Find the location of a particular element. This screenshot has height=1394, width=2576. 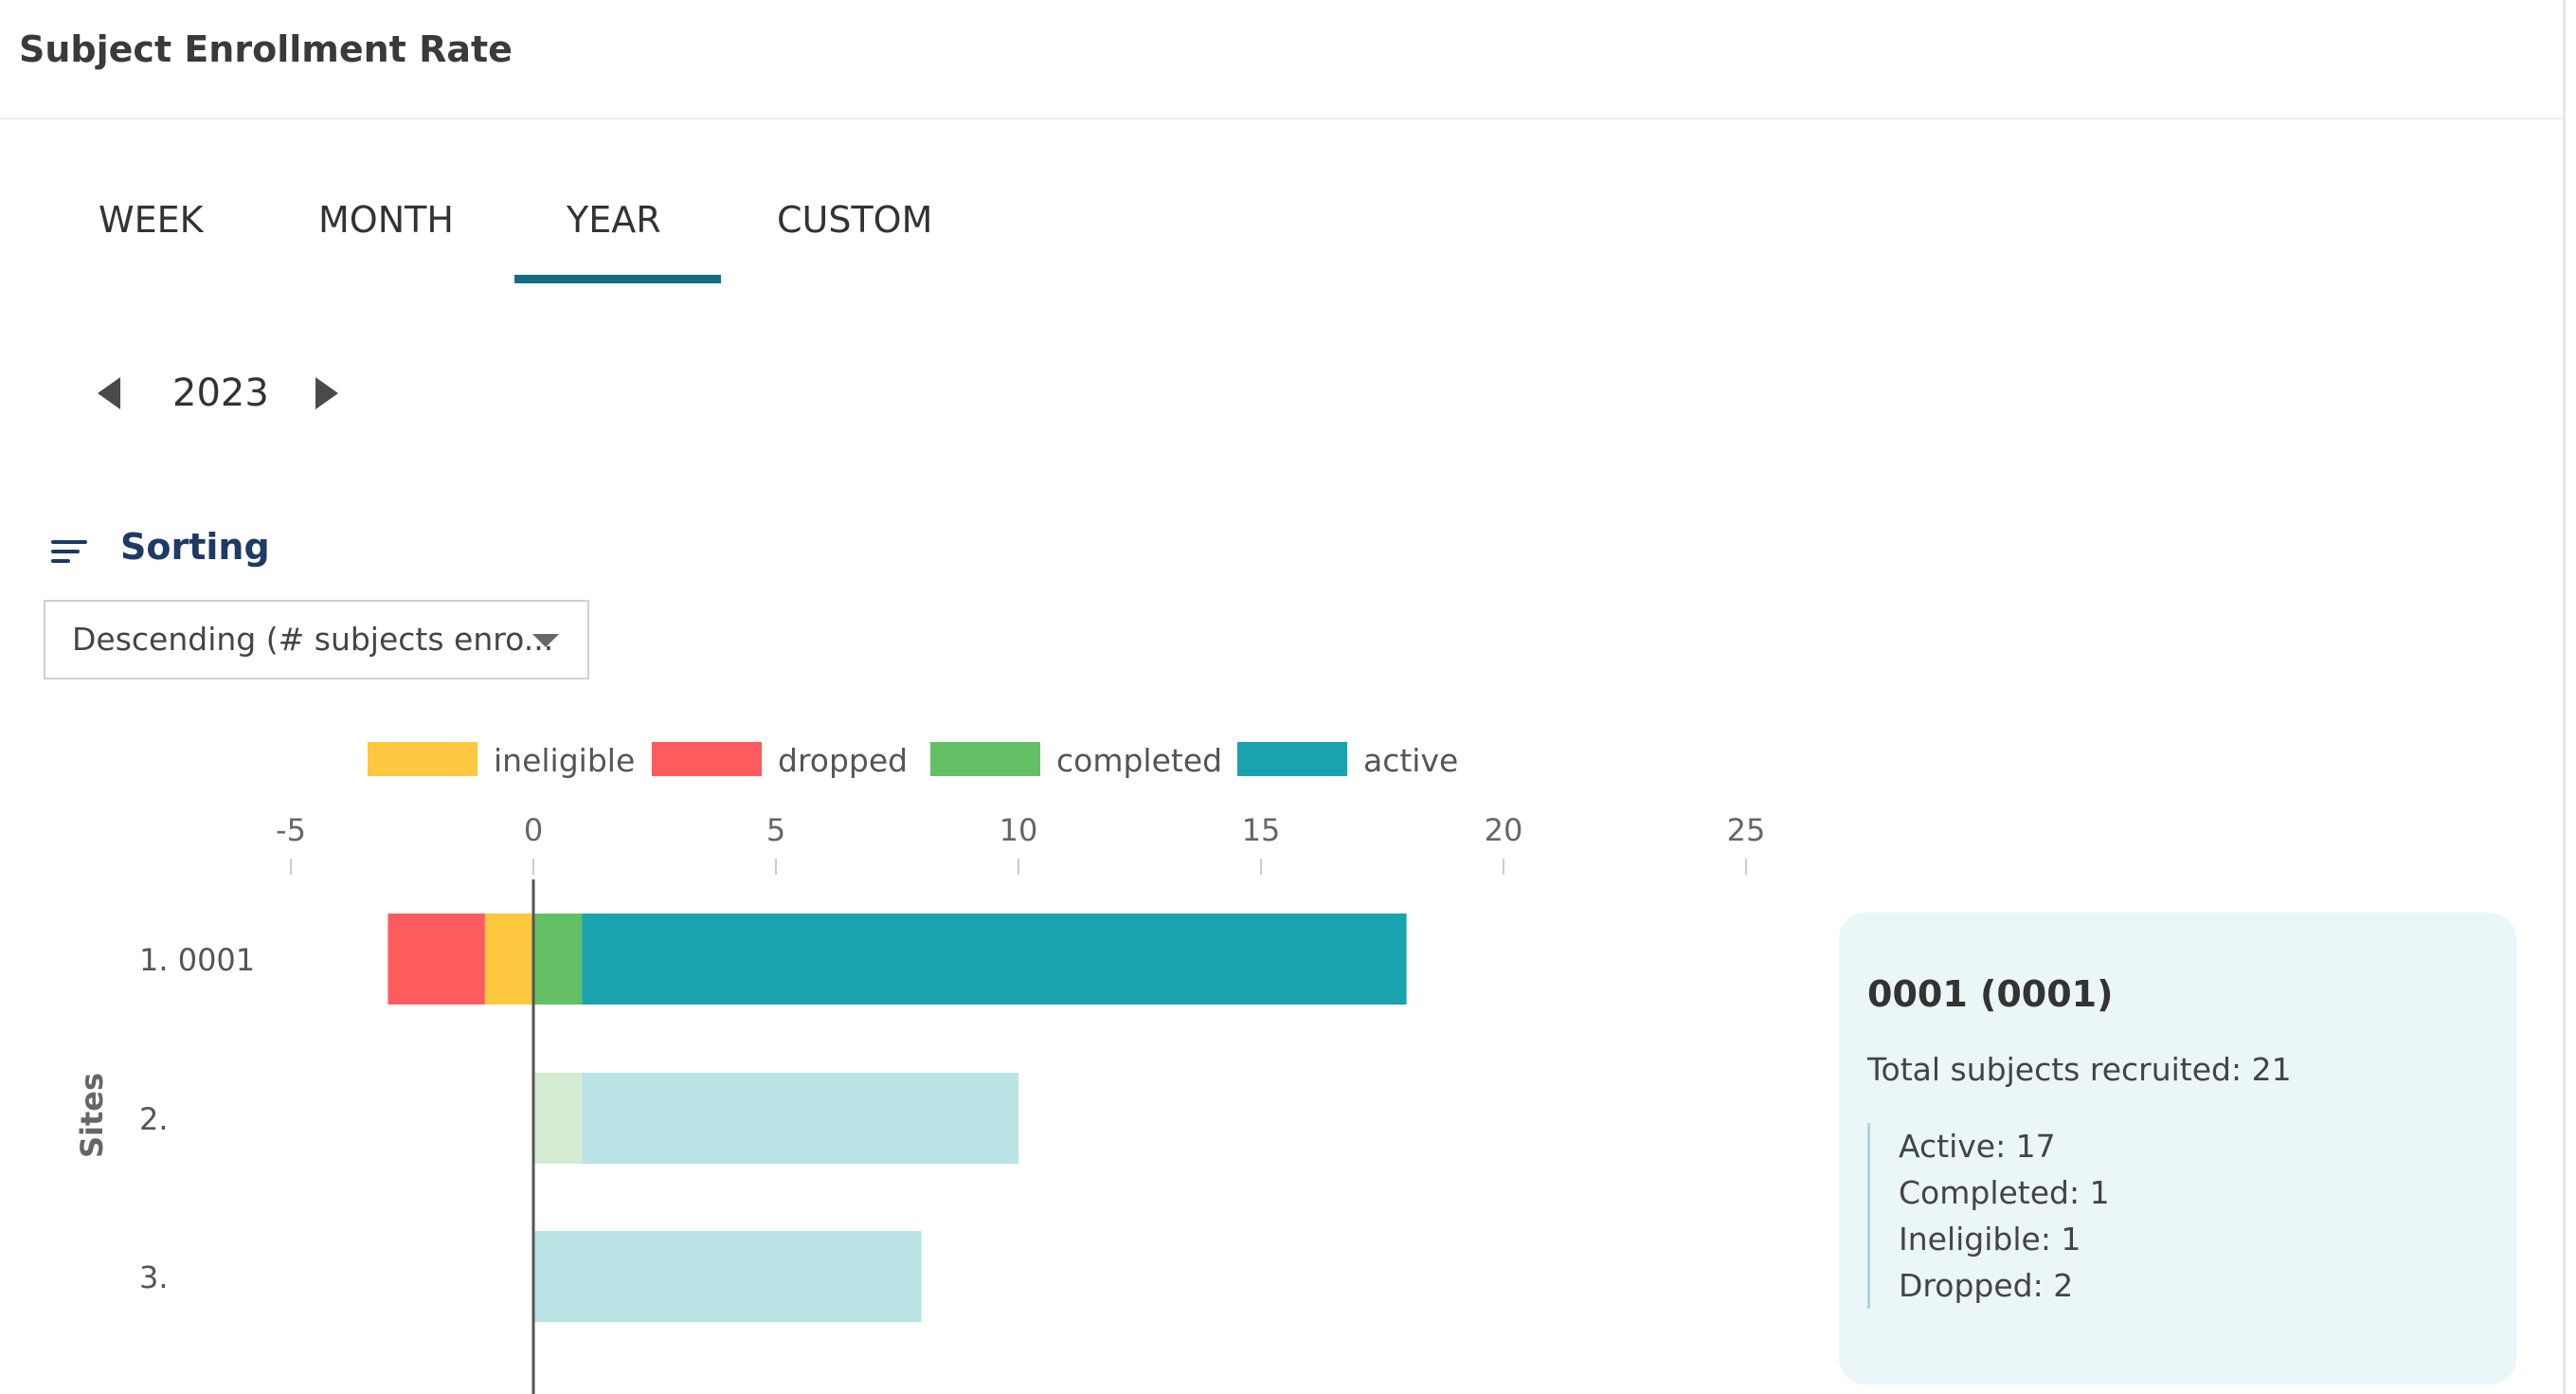

x-tick-label: 0 is located at coordinates (533, 830).